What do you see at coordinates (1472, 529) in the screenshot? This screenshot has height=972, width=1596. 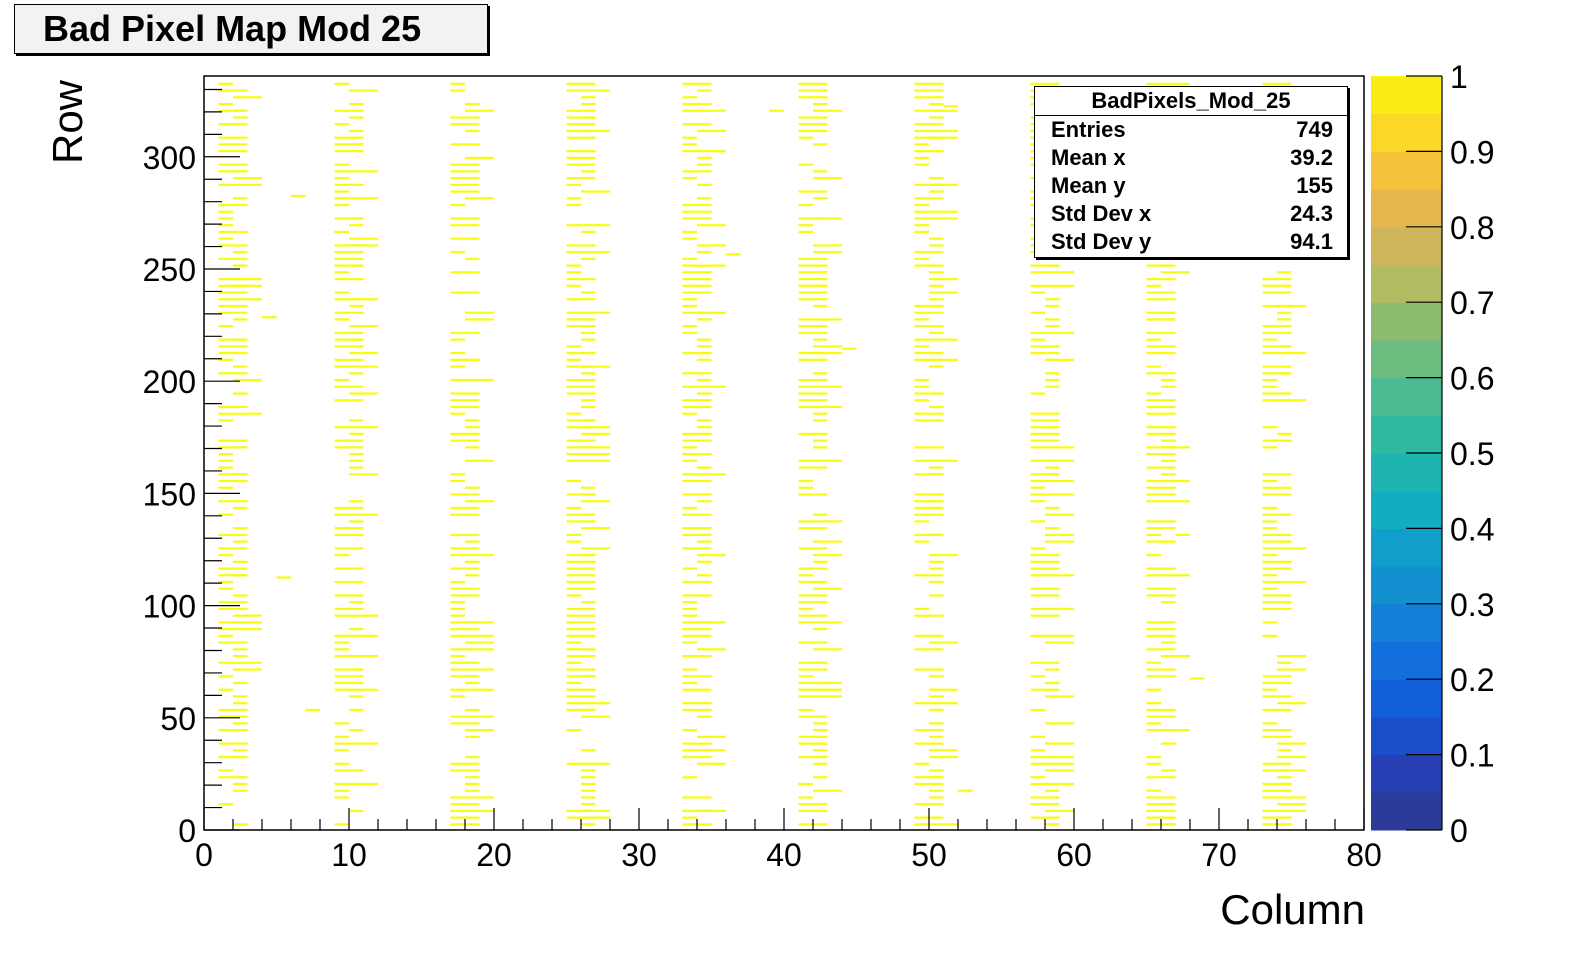 I see `palette-tick-label: 0.4` at bounding box center [1472, 529].